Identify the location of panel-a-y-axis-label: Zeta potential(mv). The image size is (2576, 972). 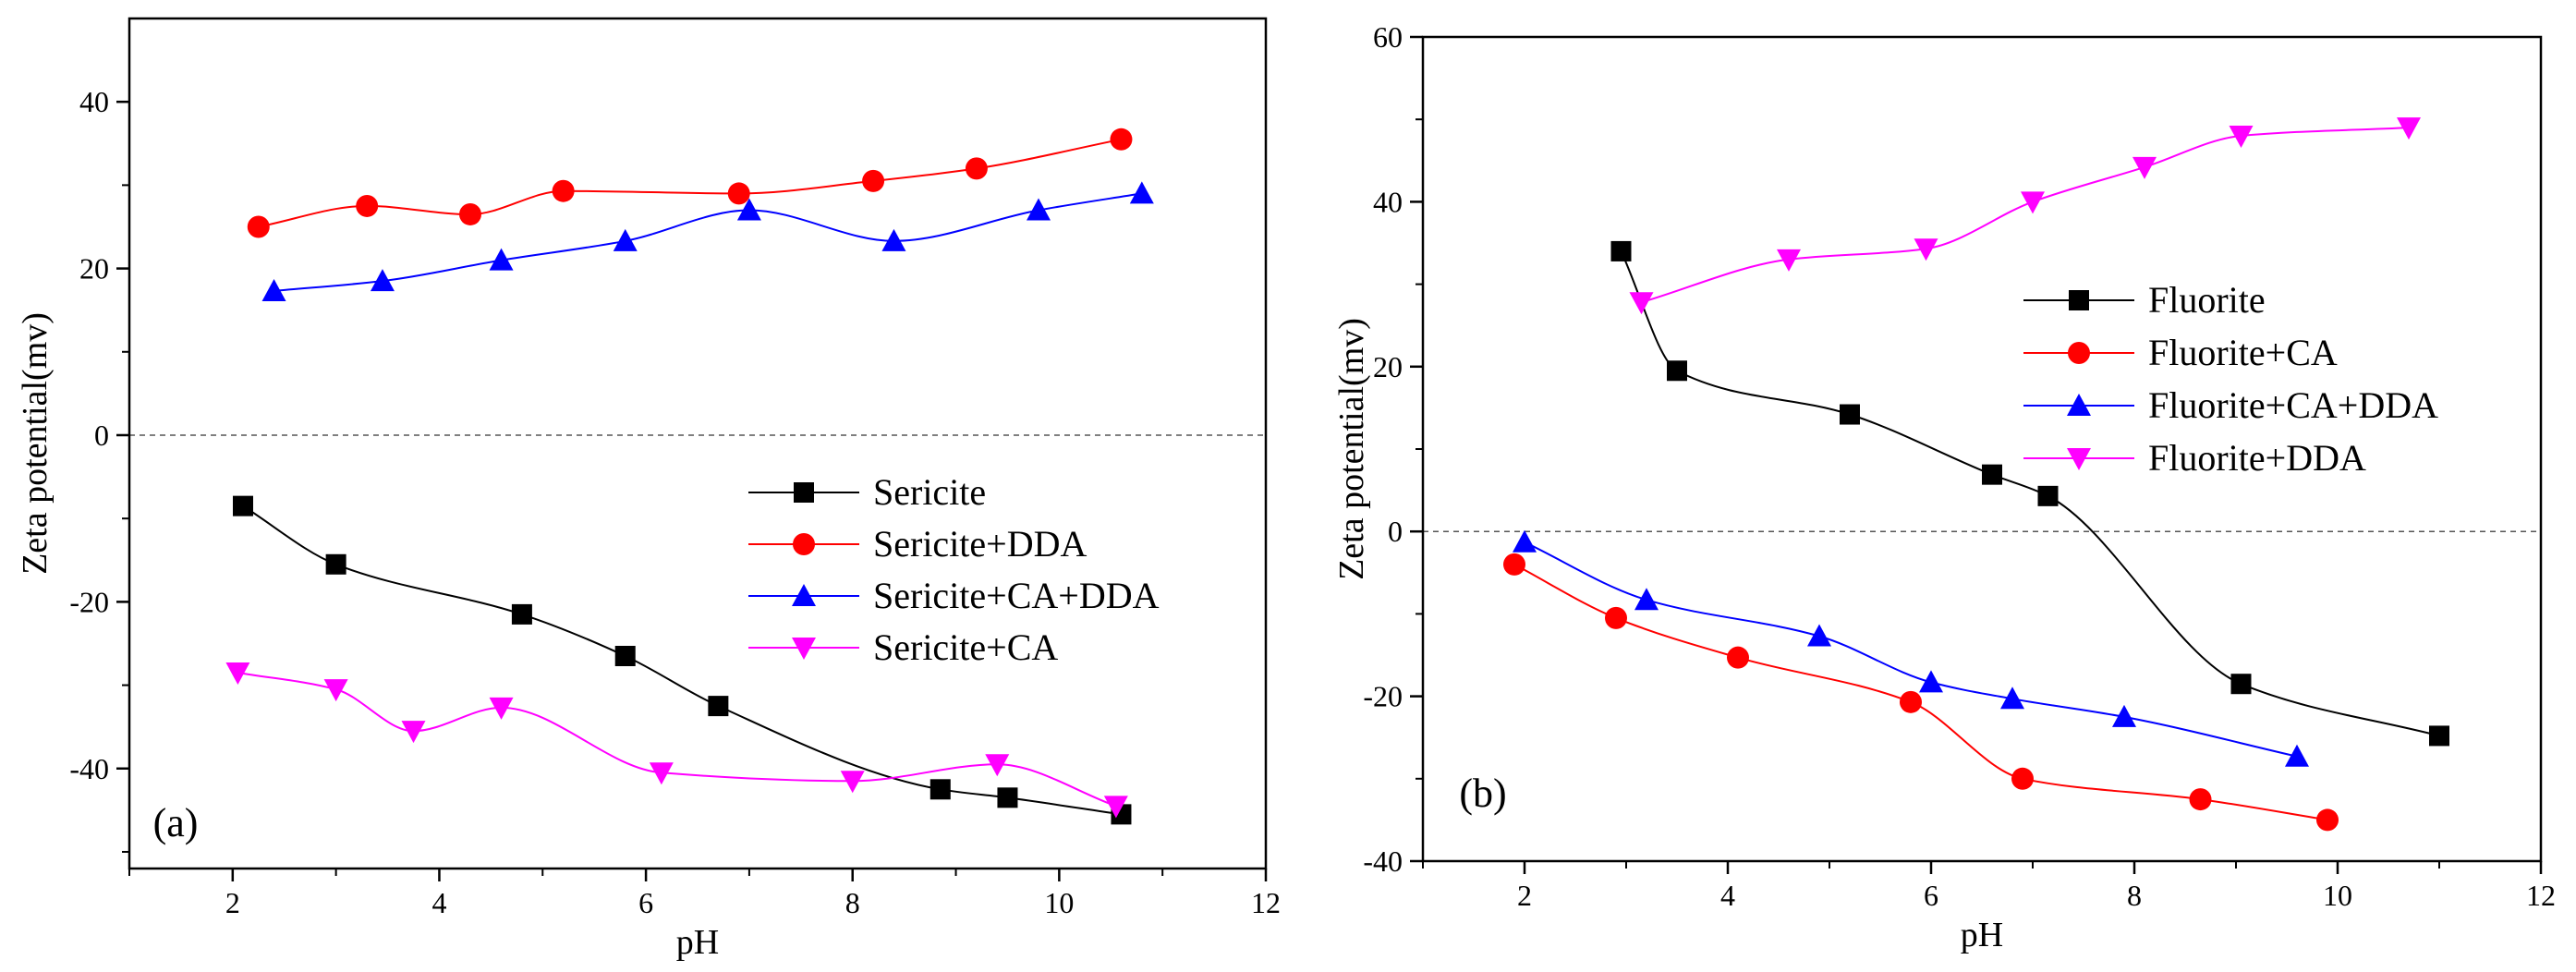
(35, 443).